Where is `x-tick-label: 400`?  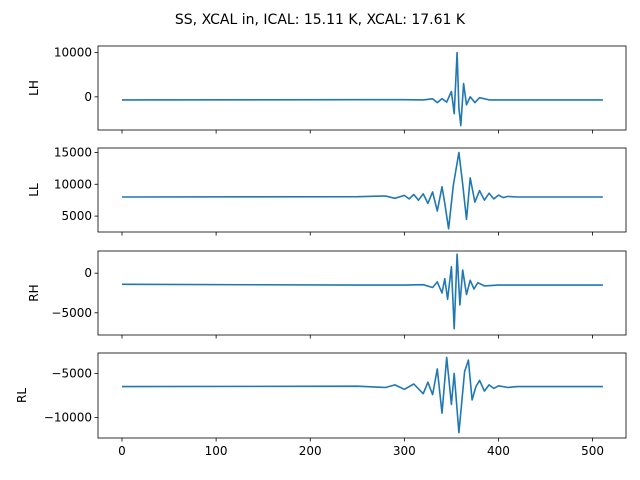
x-tick-label: 400 is located at coordinates (498, 451).